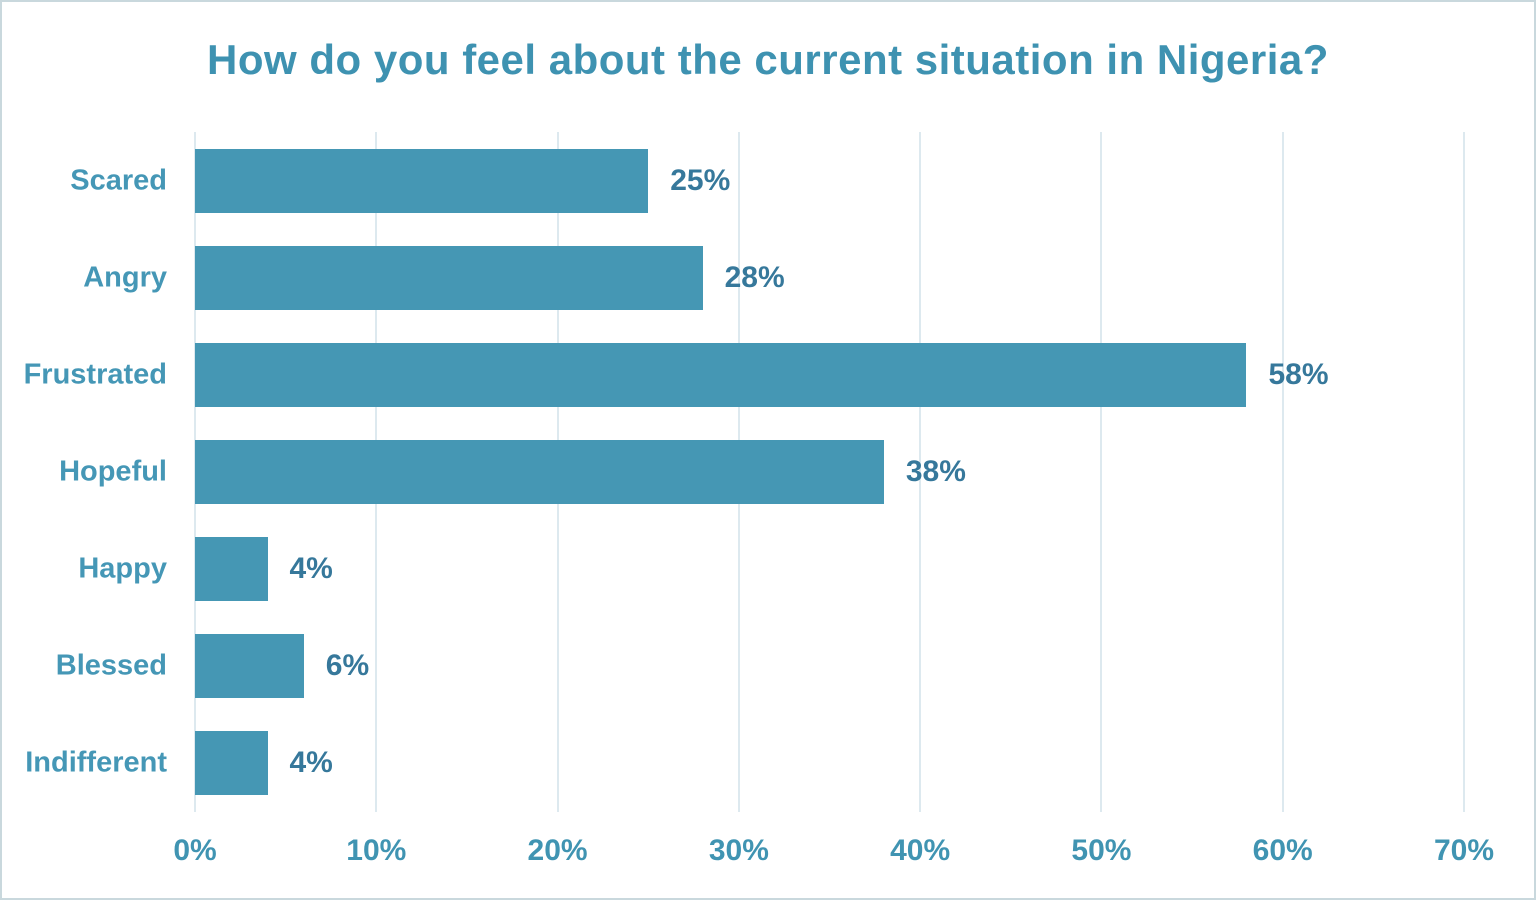  I want to click on category-label: Happy, so click(122, 568).